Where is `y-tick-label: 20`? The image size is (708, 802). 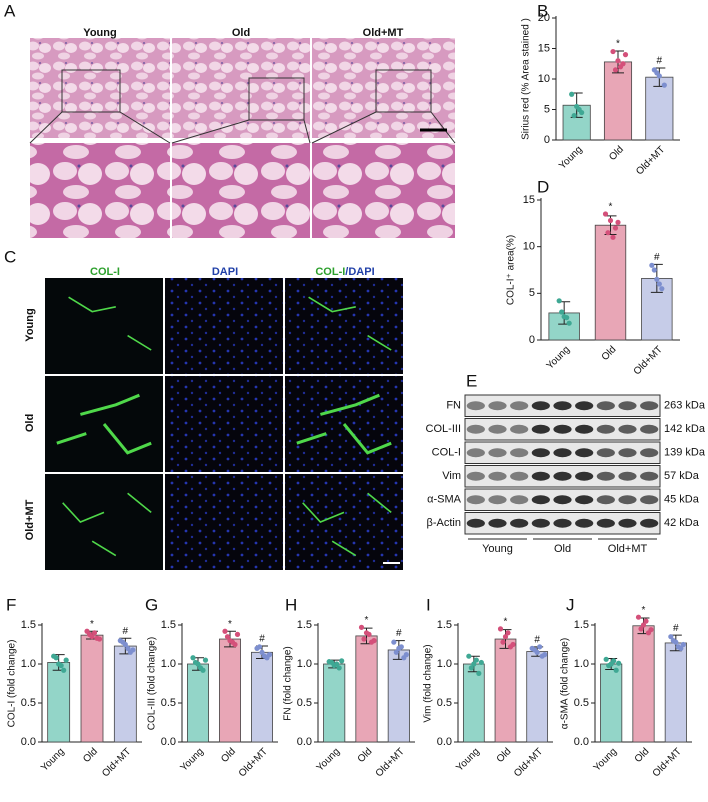
y-tick-label: 20 is located at coordinates (544, 18).